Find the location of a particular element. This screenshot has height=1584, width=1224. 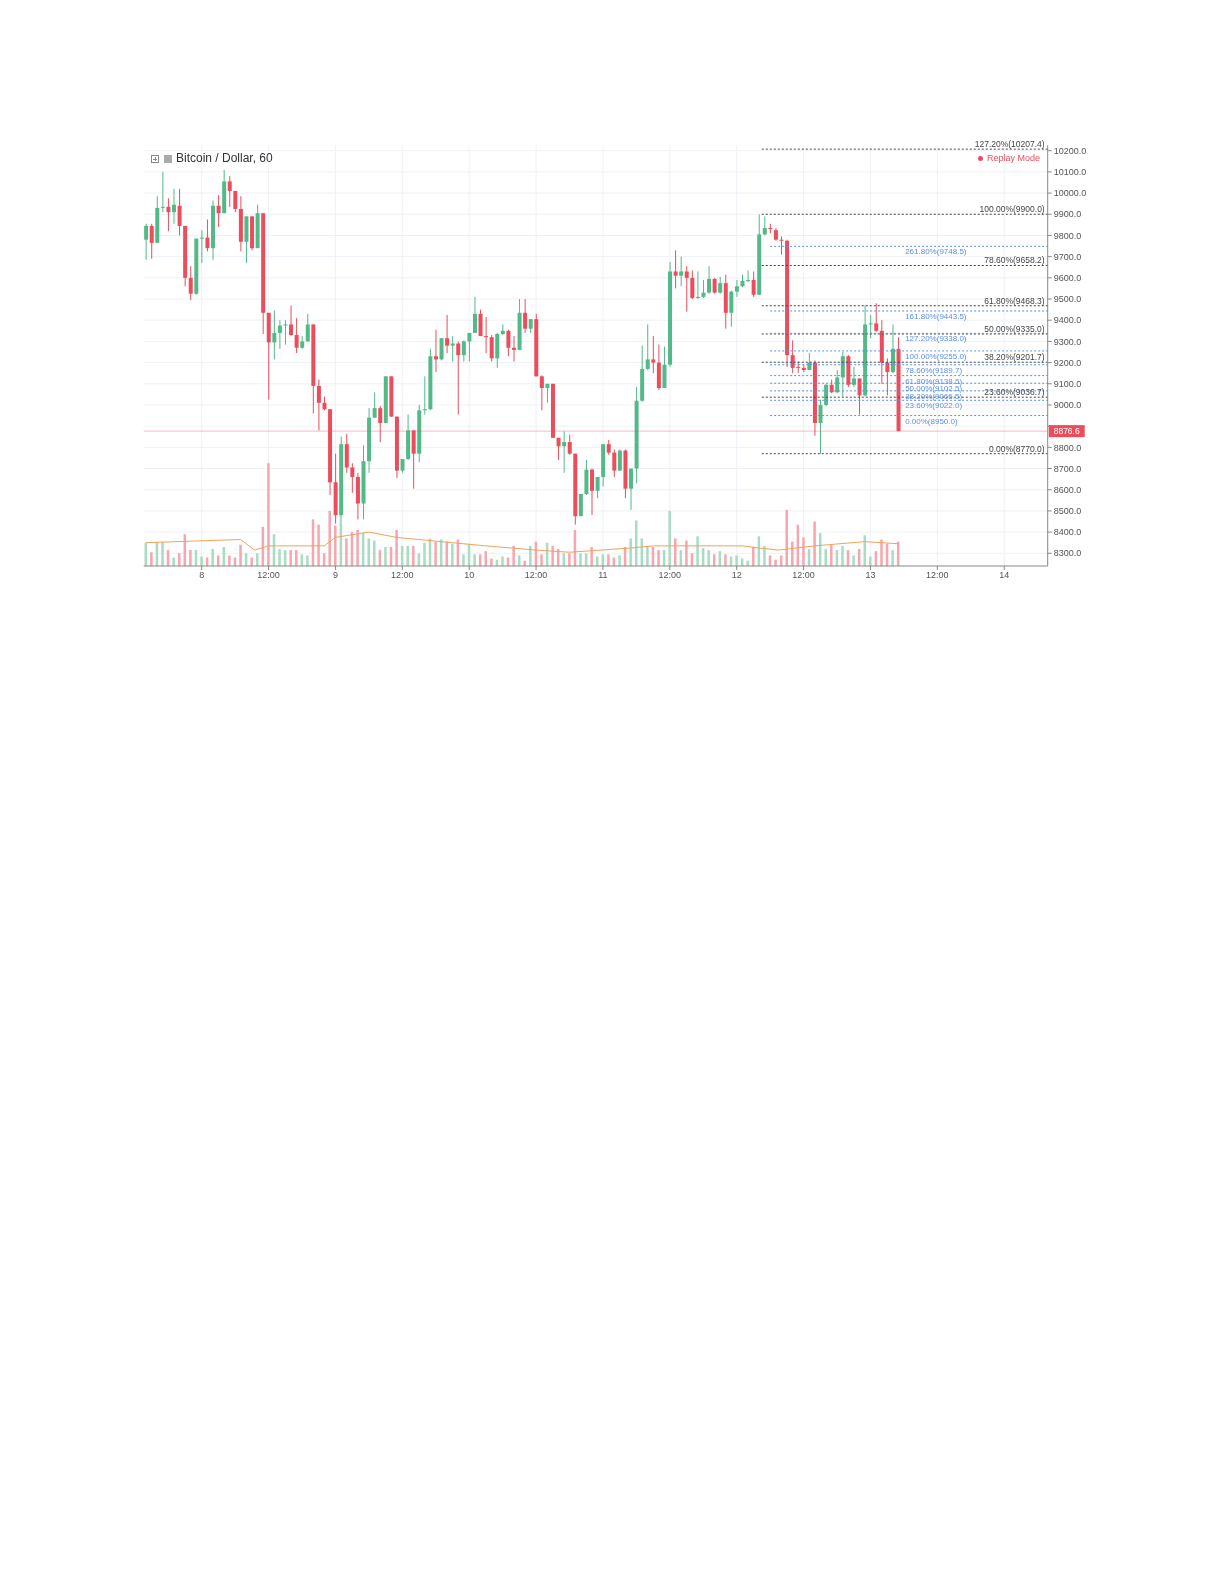

ref-line-label: 50.00%(9335.0) is located at coordinates (1014, 328).